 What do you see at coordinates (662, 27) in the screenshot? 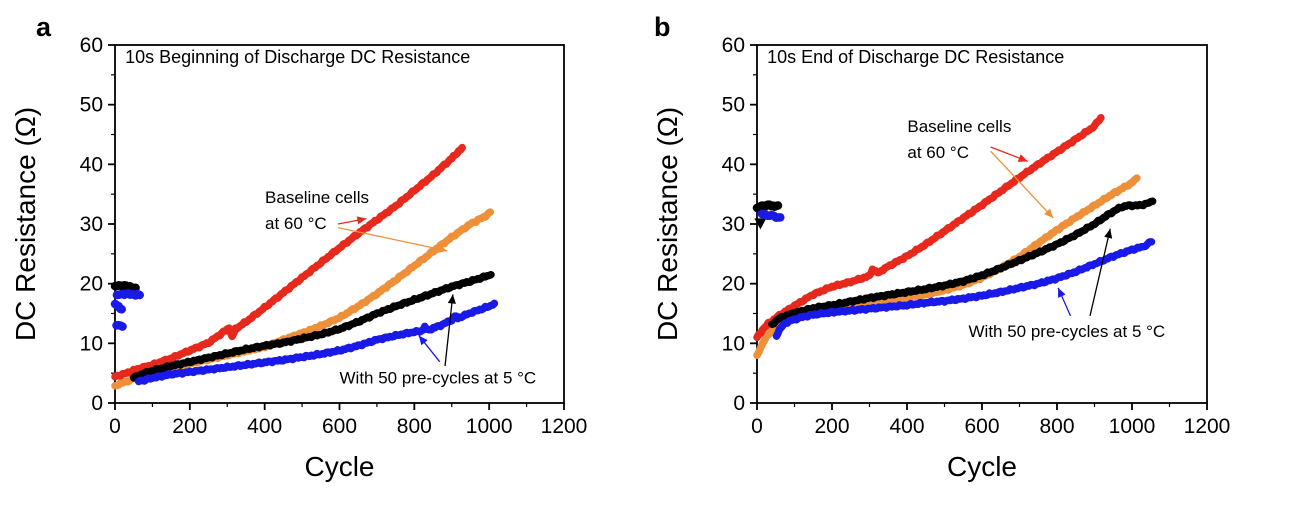
I see `panel-letter: b` at bounding box center [662, 27].